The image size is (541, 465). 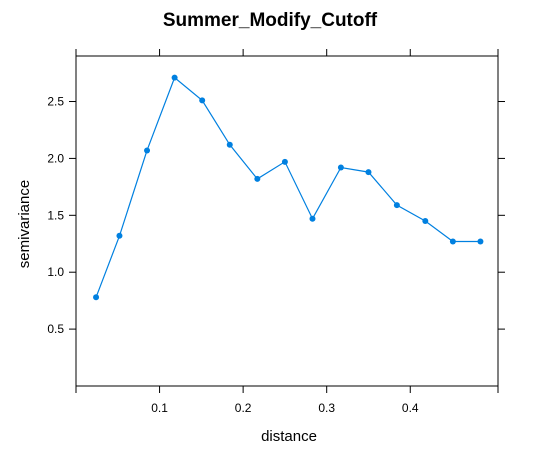 What do you see at coordinates (289, 436) in the screenshot?
I see `x-axis-label: distance` at bounding box center [289, 436].